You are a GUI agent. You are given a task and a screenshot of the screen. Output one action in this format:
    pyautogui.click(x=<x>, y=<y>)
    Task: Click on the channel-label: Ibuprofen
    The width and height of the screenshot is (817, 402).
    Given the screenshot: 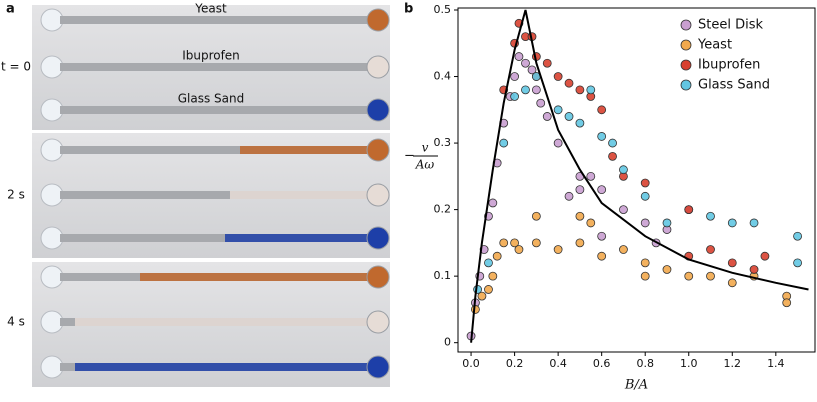 What is the action you would take?
    pyautogui.click(x=211, y=56)
    